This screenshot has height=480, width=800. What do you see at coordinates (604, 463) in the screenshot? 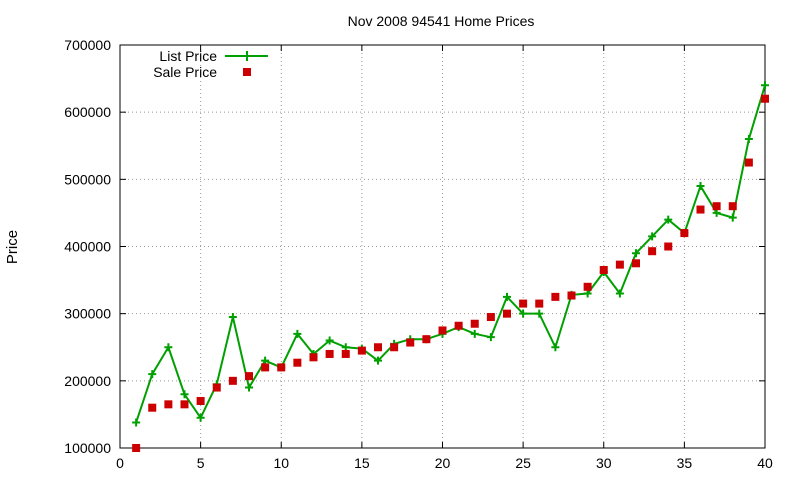
I see `x-tick-label: 30` at bounding box center [604, 463].